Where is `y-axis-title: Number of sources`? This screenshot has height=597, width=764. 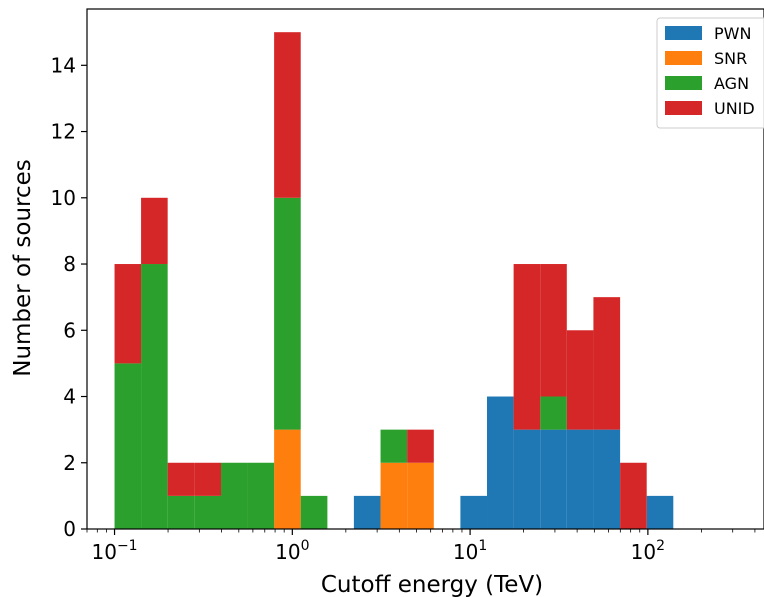 y-axis-title: Number of sources is located at coordinates (23, 268).